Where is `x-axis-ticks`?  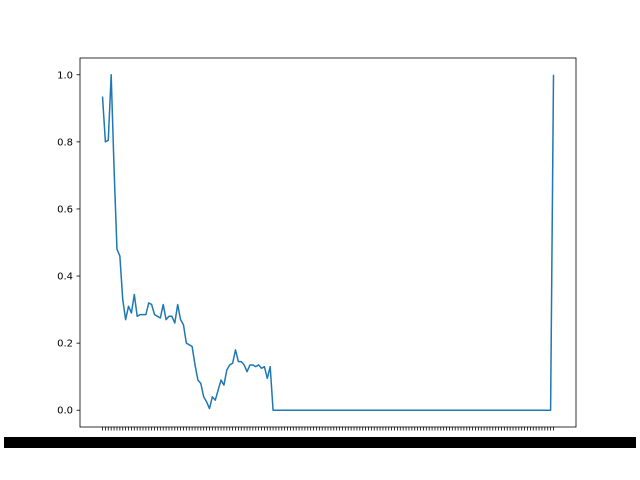 x-axis-ticks is located at coordinates (320, 437).